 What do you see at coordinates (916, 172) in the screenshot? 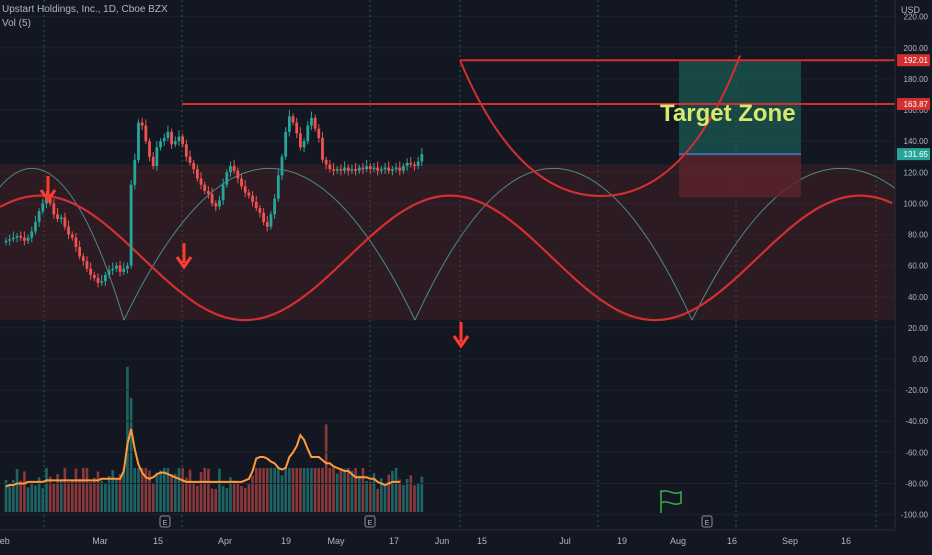
I see `price-tick-label: 120.00` at bounding box center [916, 172].